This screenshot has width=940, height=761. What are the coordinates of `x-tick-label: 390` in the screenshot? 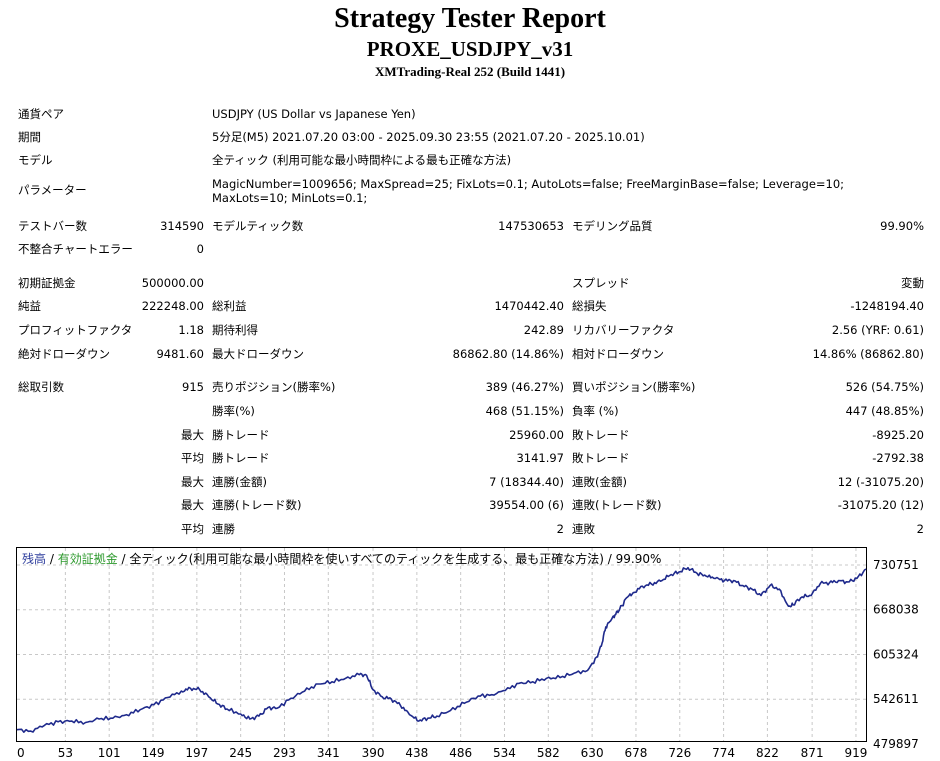 It's located at (373, 753).